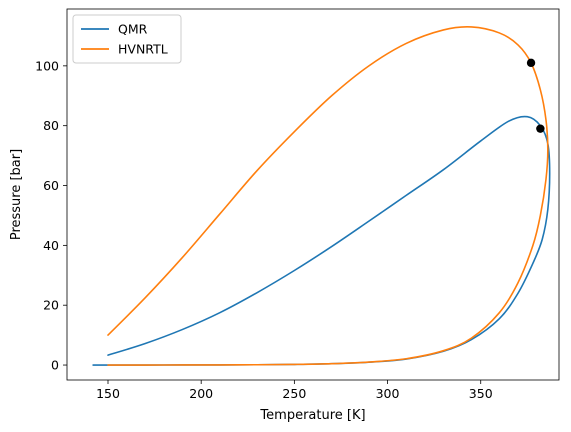 The image size is (571, 432). I want to click on points-layer, so click(535, 95).